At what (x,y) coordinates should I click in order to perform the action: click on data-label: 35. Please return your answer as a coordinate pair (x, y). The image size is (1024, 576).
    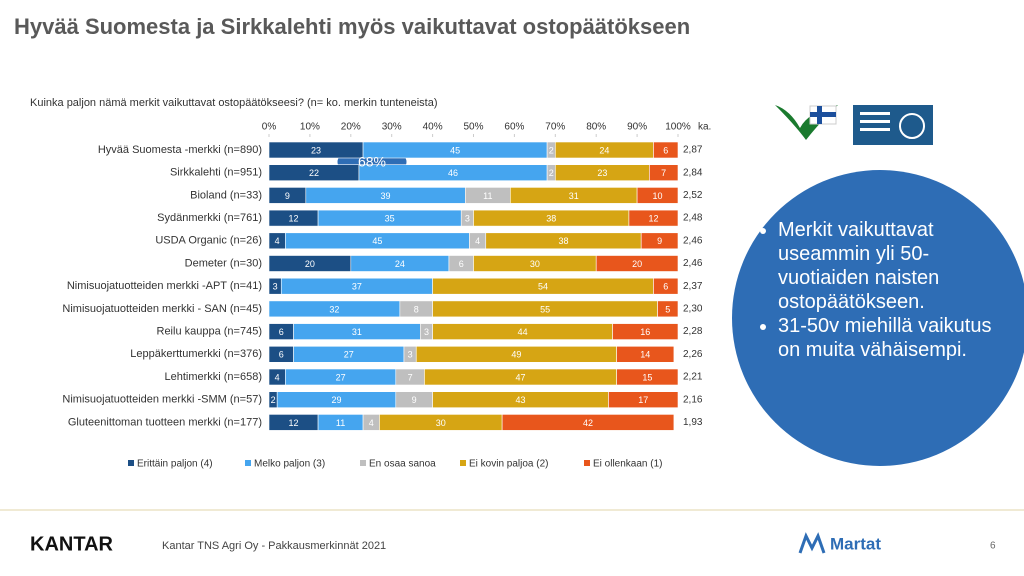
    Looking at the image, I should click on (390, 218).